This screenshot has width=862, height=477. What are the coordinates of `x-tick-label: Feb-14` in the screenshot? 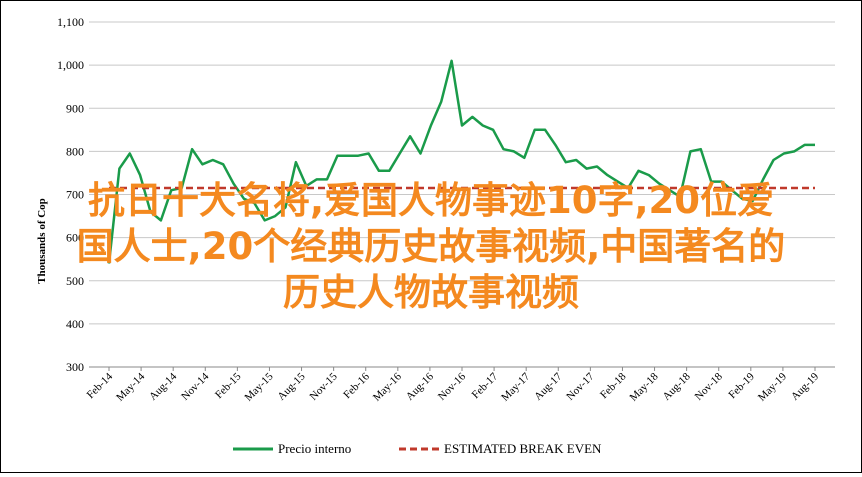 It's located at (100, 385).